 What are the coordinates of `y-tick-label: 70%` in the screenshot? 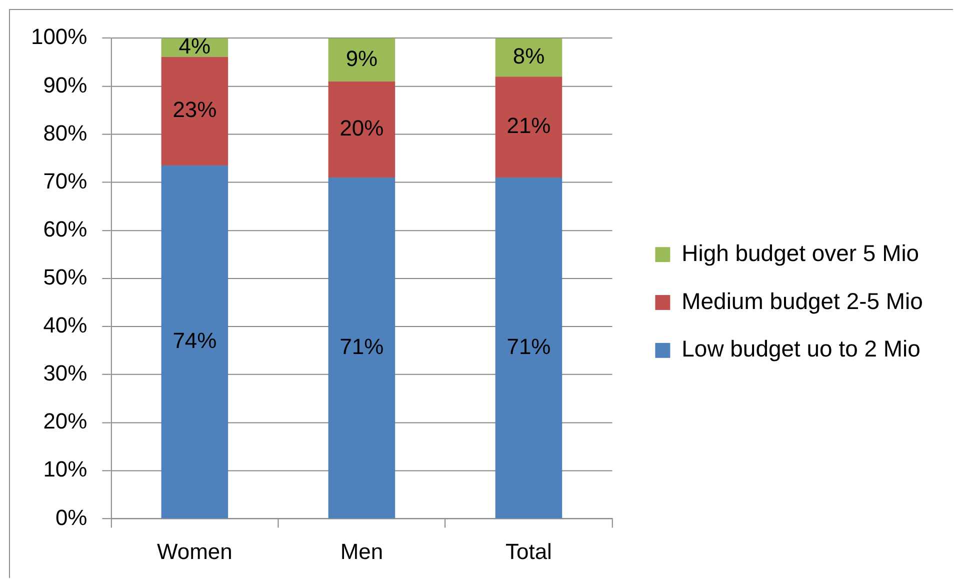 It's located at (65, 181).